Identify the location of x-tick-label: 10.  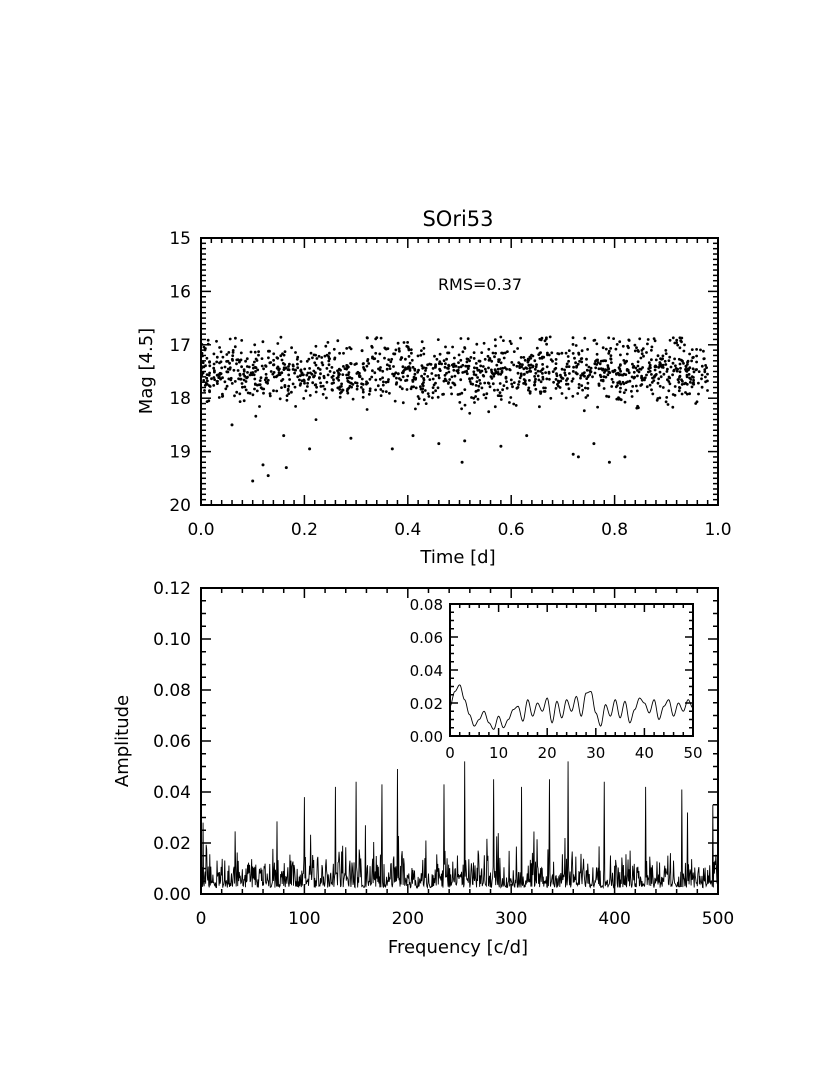
(498, 753).